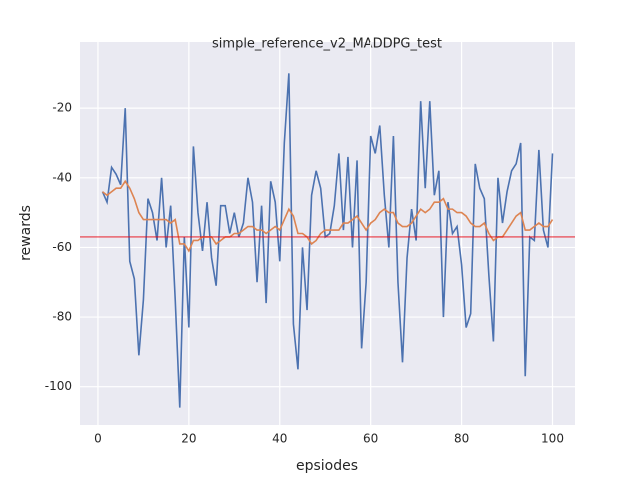 Image resolution: width=640 pixels, height=480 pixels. I want to click on y-tick-label: -80, so click(62, 317).